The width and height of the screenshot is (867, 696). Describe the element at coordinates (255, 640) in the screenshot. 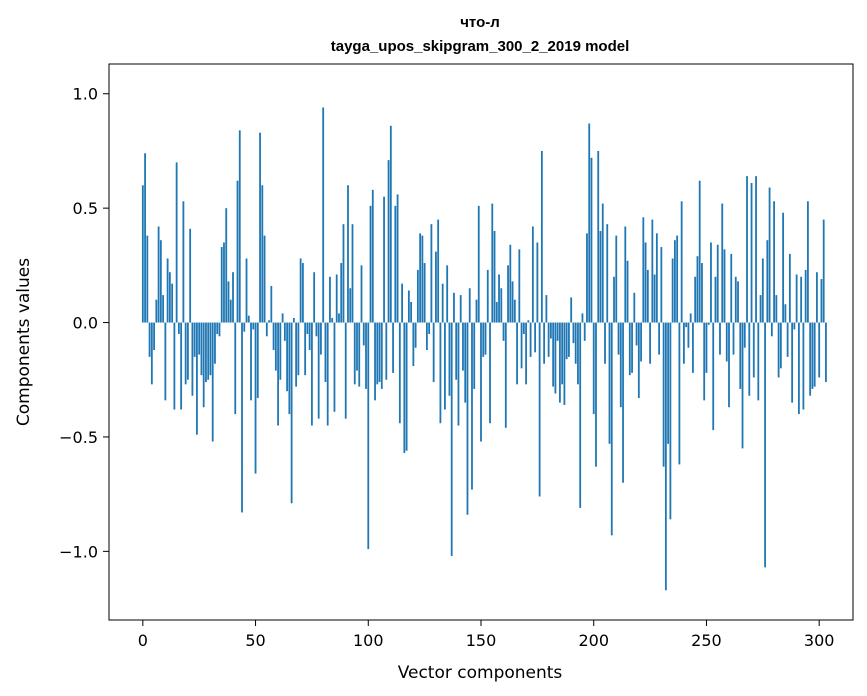

I see `x-tick-label-50: 50` at that location.